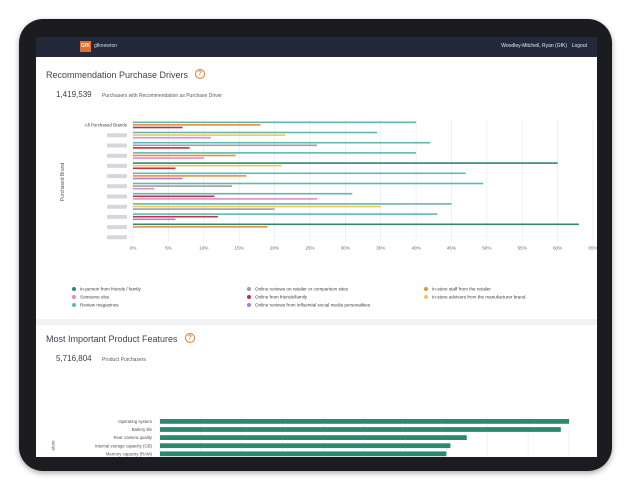 Image resolution: width=632 pixels, height=482 pixels. What do you see at coordinates (457, 288) in the screenshot?
I see `legend-item: In-store staff from the retailer` at bounding box center [457, 288].